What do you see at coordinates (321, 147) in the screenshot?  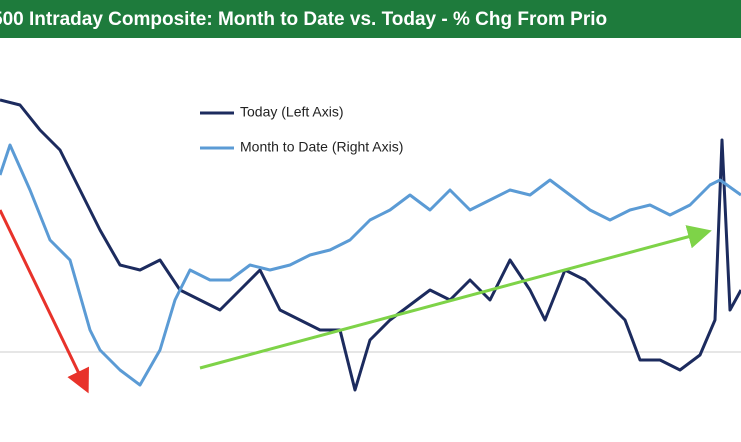 I see `legend-label: Month to Date (Right Axis)` at bounding box center [321, 147].